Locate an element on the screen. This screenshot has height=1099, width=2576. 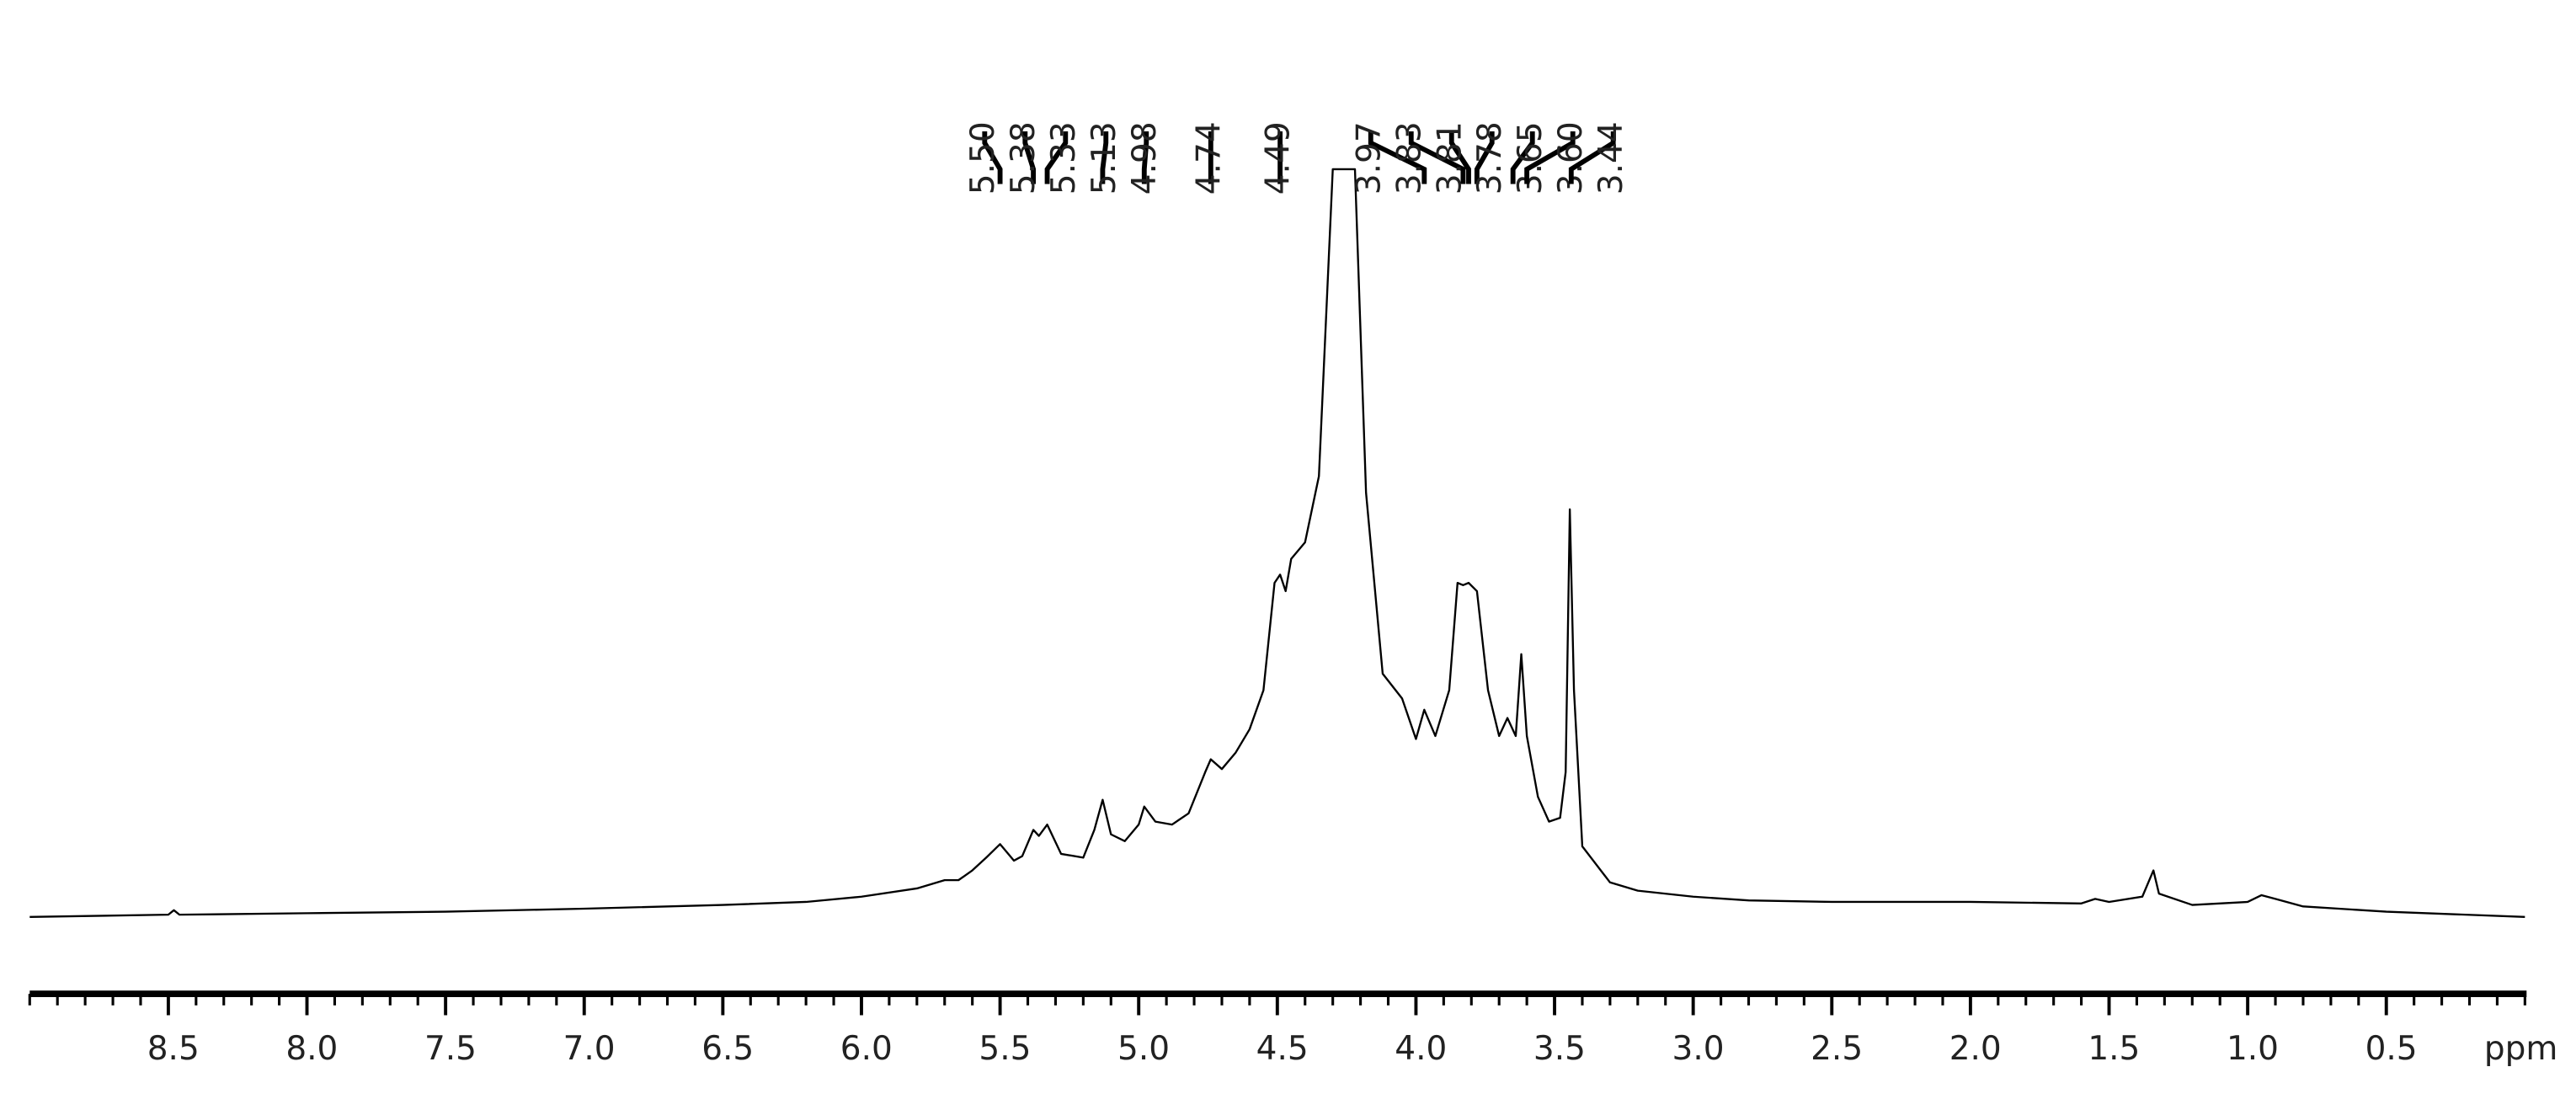
x-tick-label: 6.0 is located at coordinates (866, 1049).